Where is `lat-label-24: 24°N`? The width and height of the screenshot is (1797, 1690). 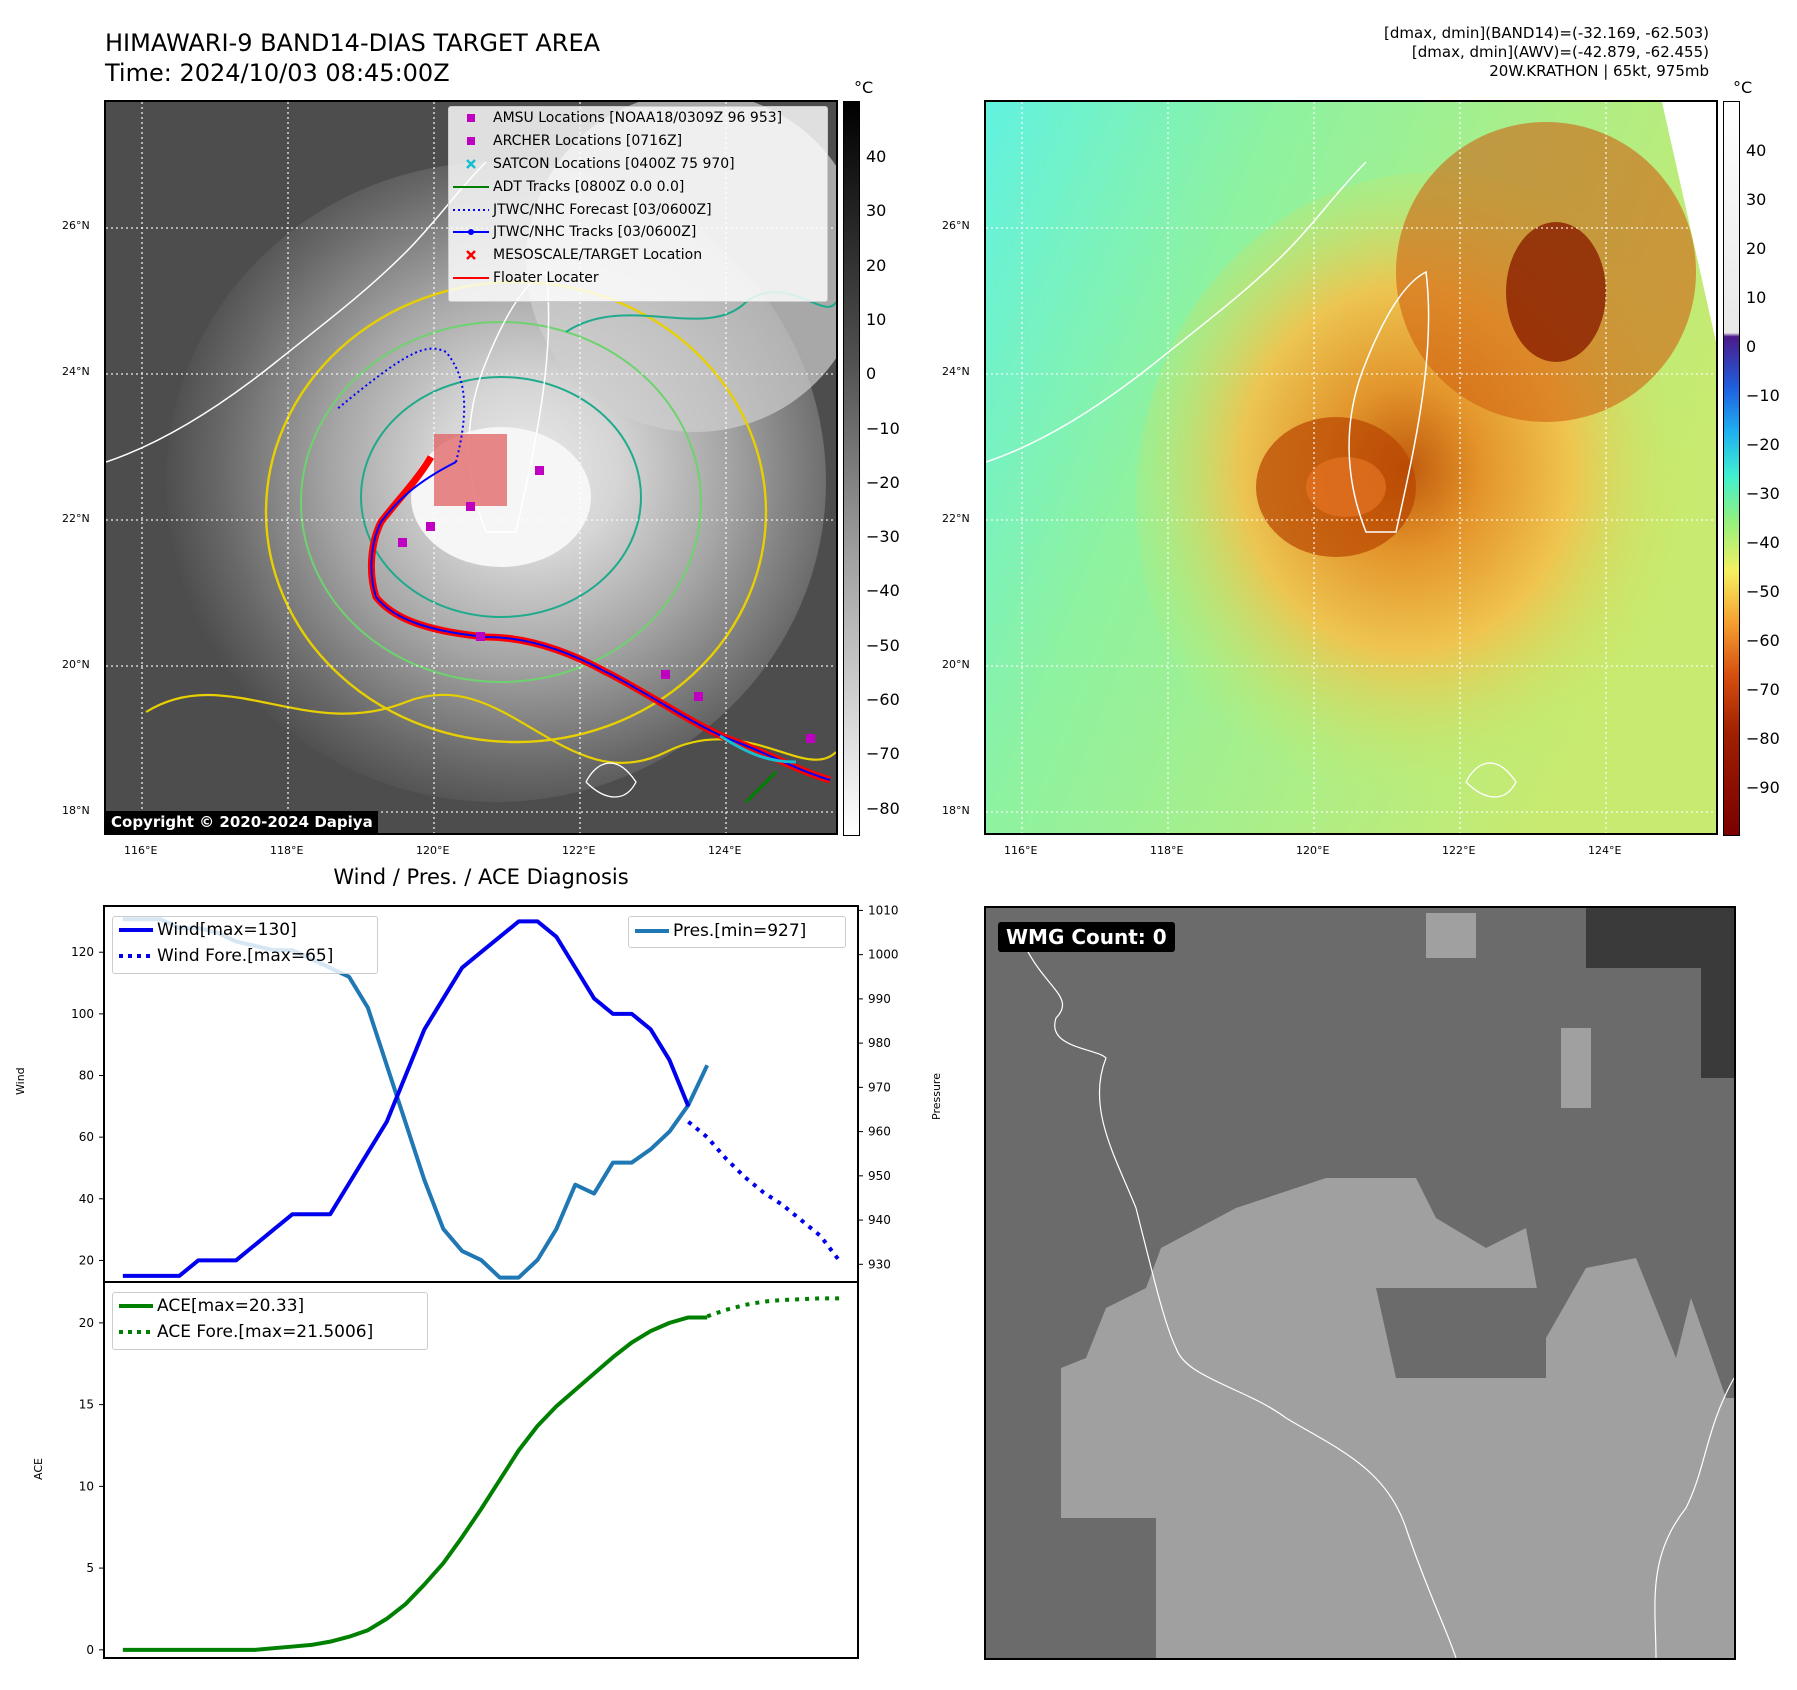
lat-label-24: 24°N is located at coordinates (76, 371).